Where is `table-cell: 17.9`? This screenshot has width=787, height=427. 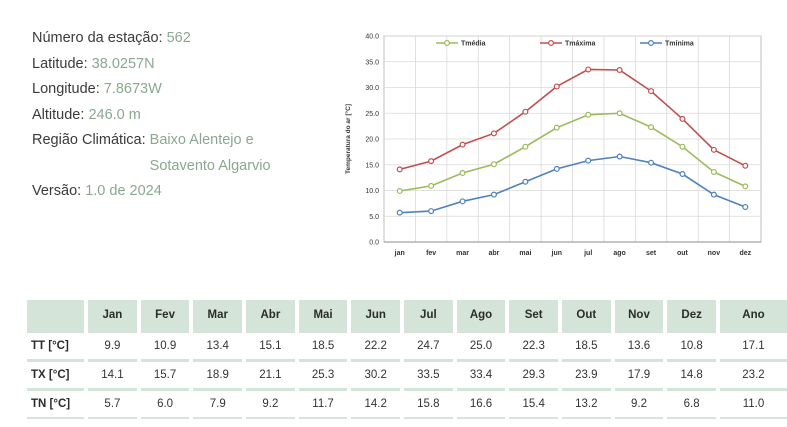 table-cell: 17.9 is located at coordinates (638, 375).